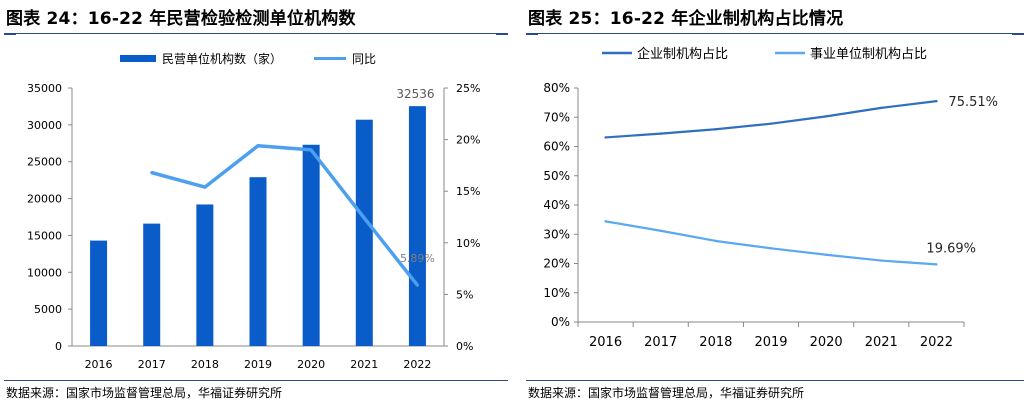 The image size is (1032, 406). What do you see at coordinates (364, 232) in the screenshot?
I see `bar-2021` at bounding box center [364, 232].